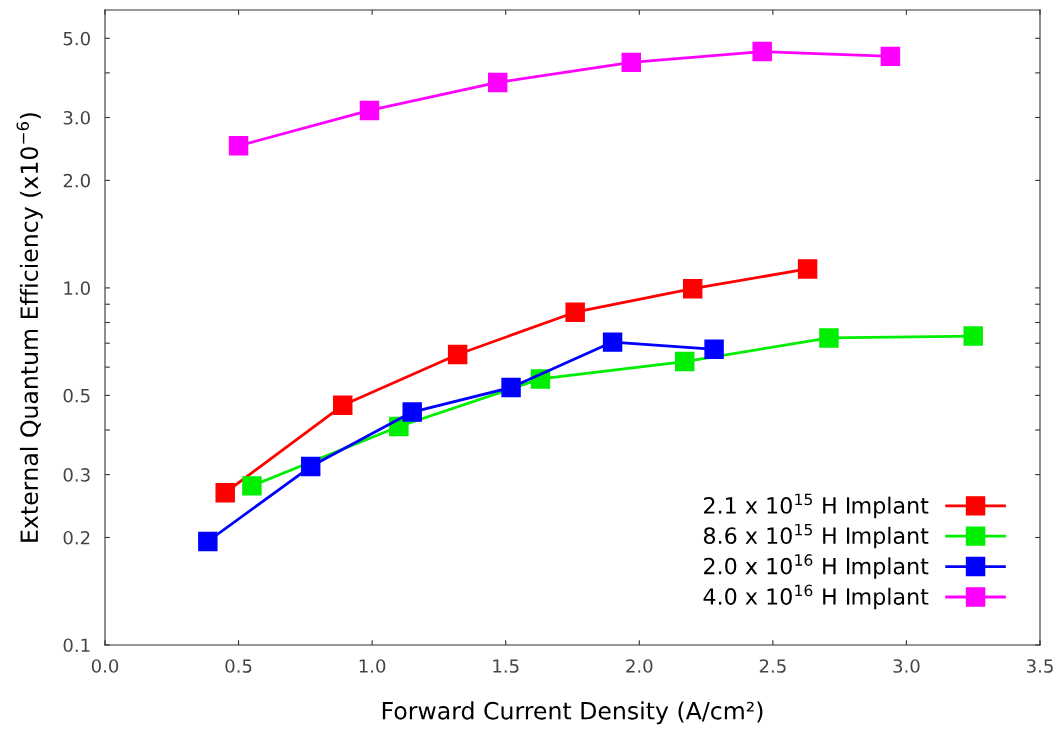 Image resolution: width=1058 pixels, height=747 pixels. What do you see at coordinates (76, 117) in the screenshot?
I see `y-tick-label: 3.0` at bounding box center [76, 117].